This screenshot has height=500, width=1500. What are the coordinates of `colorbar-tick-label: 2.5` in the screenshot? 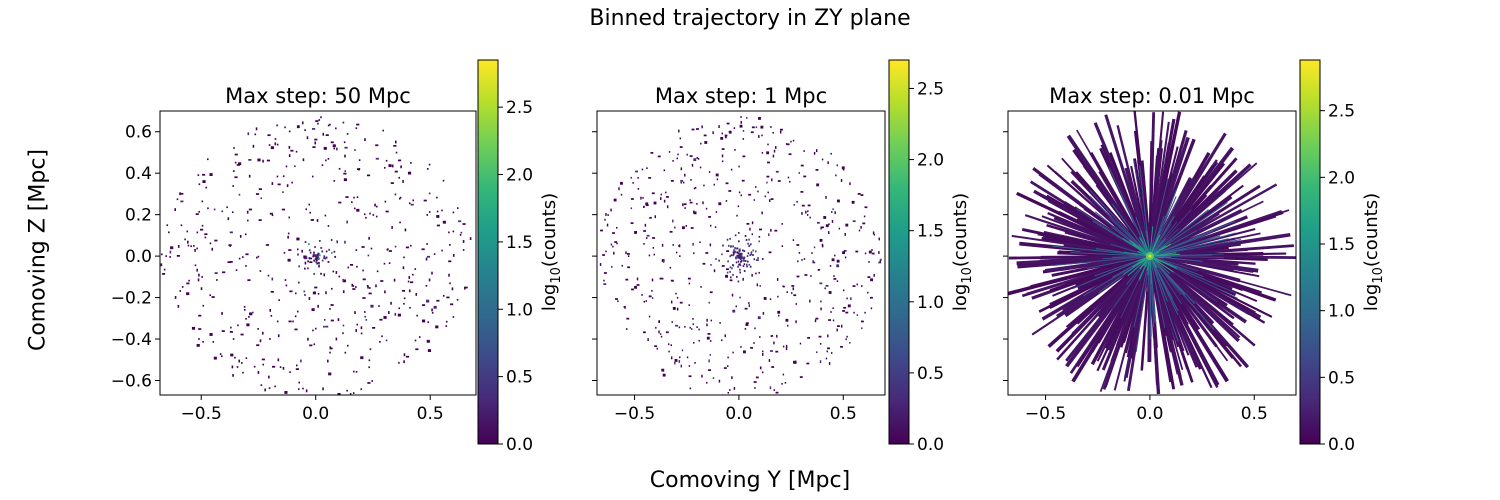 It's located at (930, 89).